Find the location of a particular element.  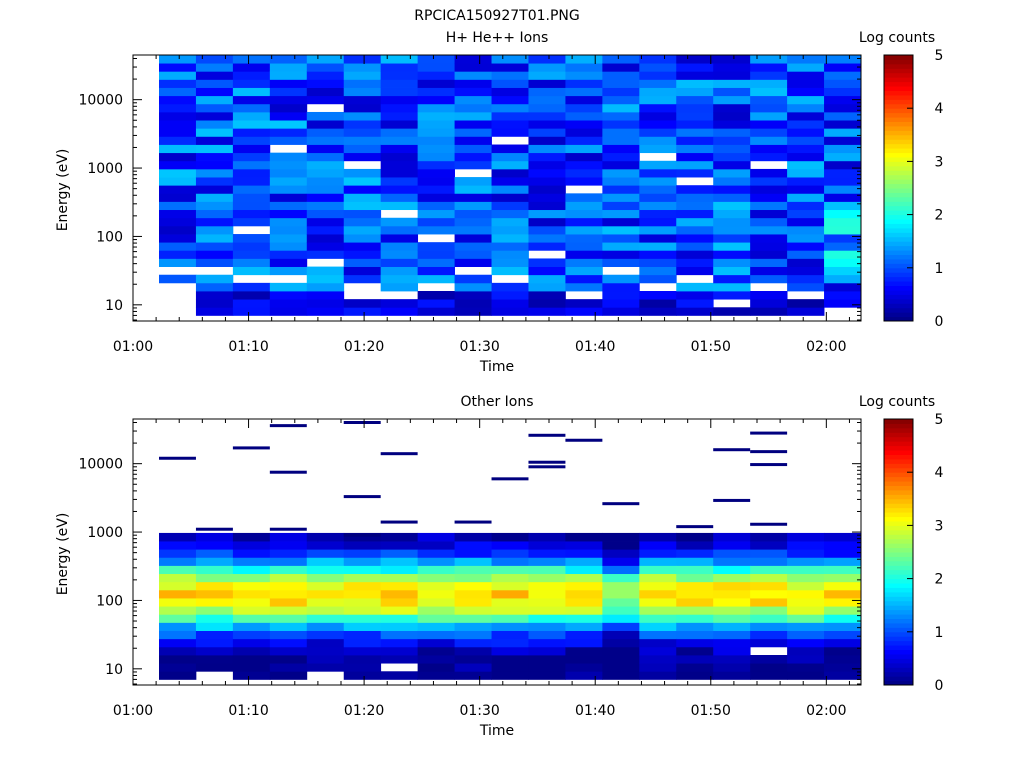

x-tick-label: 01:10 is located at coordinates (248, 347).